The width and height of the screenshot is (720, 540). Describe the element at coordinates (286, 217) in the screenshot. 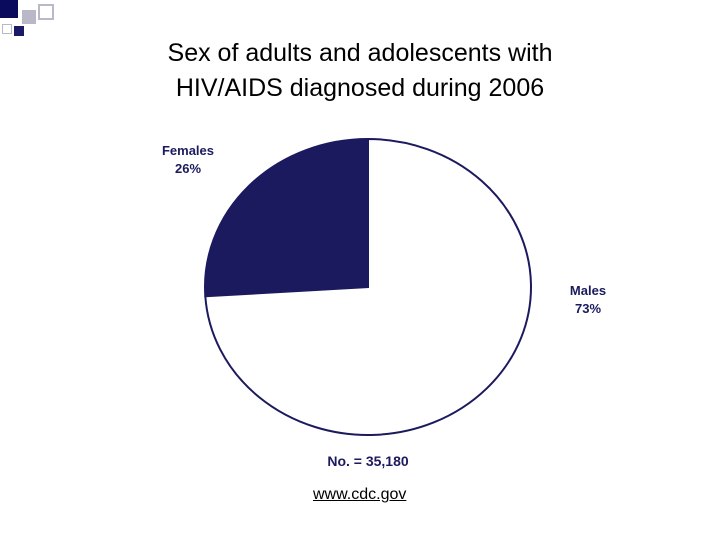

I see `pie-slice-females` at that location.